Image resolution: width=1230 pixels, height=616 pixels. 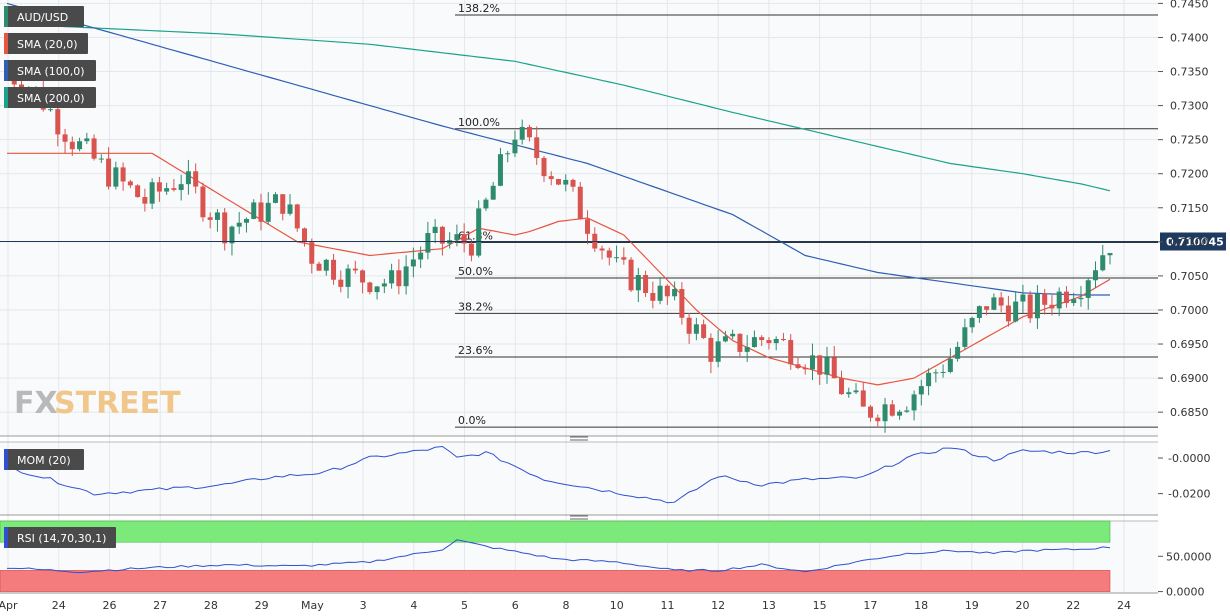 I want to click on time-tick-label: 22, so click(x=1073, y=605).